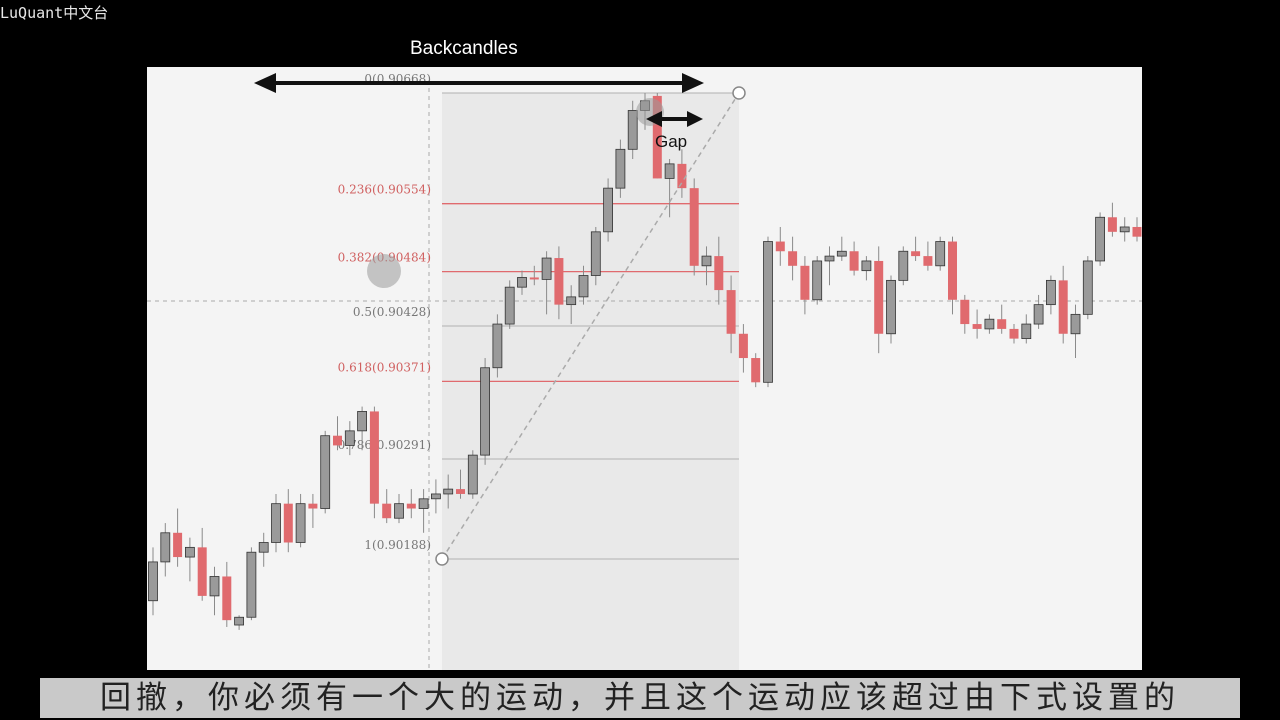 This screenshot has width=1280, height=720. I want to click on fib-anchor-start, so click(442, 559).